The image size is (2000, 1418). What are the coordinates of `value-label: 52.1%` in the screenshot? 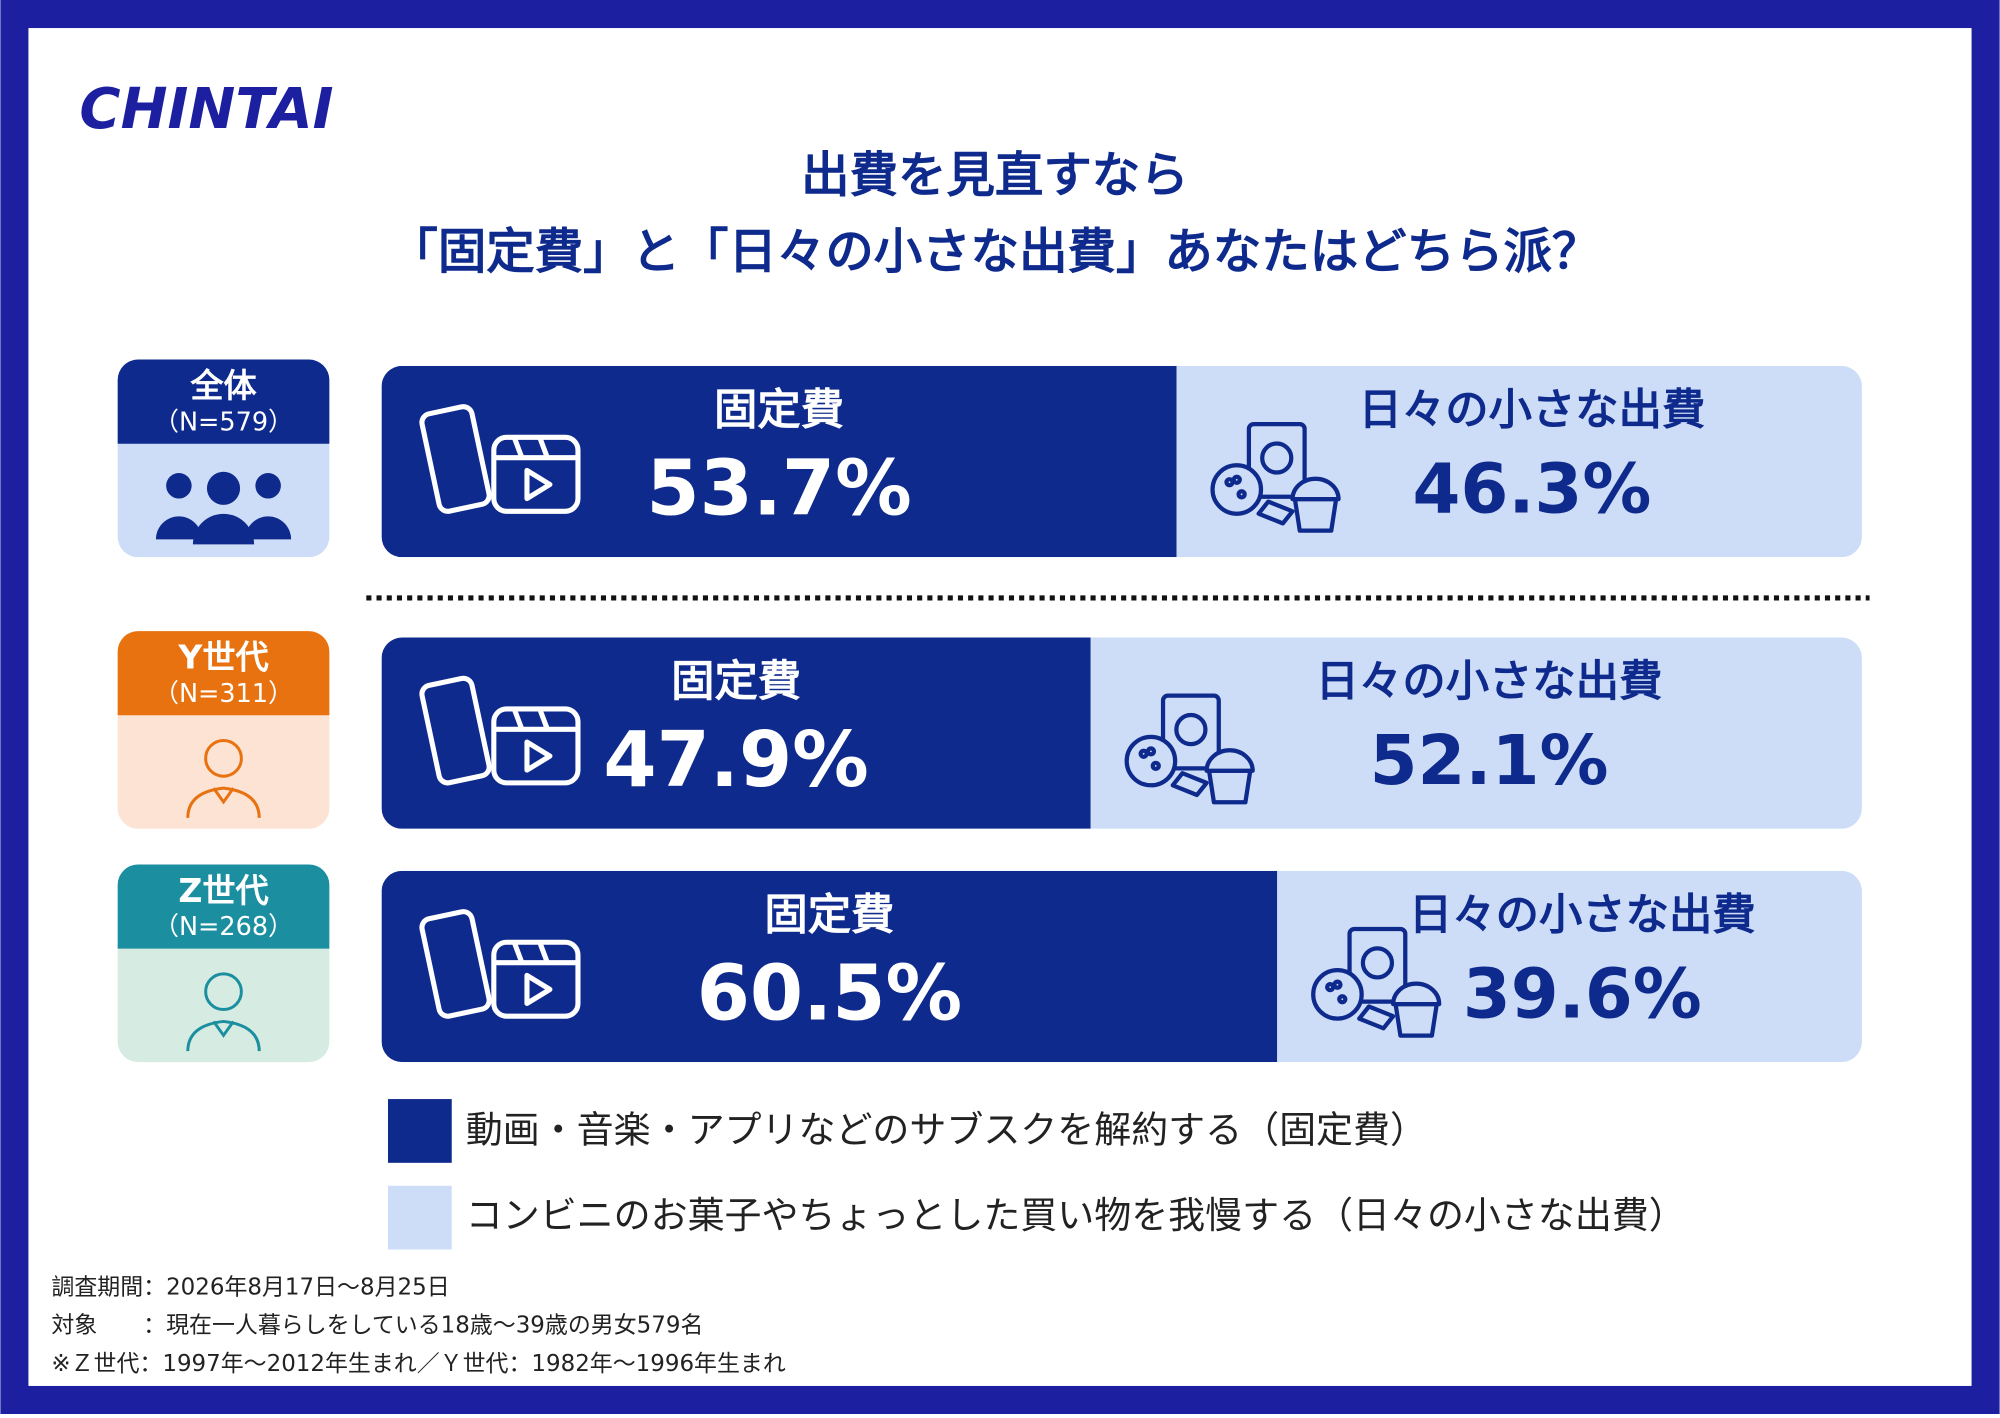 It's located at (1489, 761).